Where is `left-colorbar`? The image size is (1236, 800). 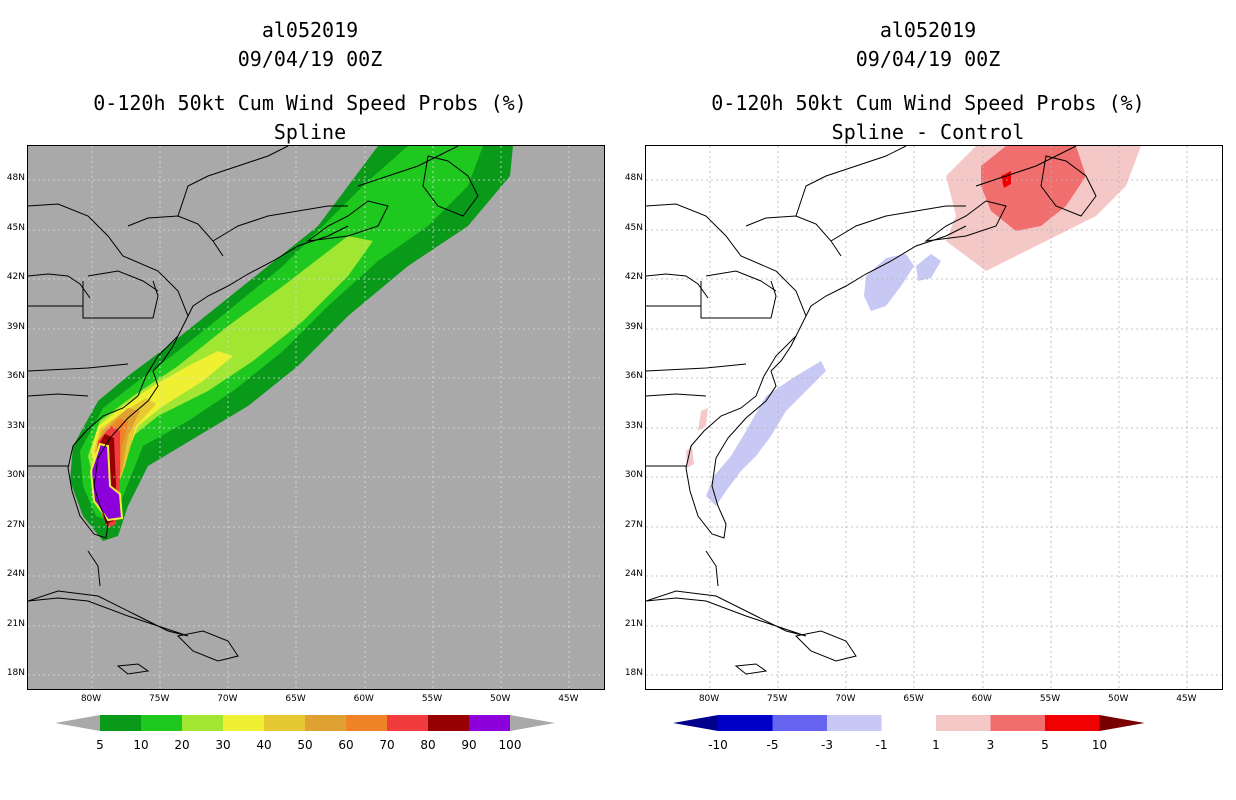
left-colorbar is located at coordinates (305, 723).